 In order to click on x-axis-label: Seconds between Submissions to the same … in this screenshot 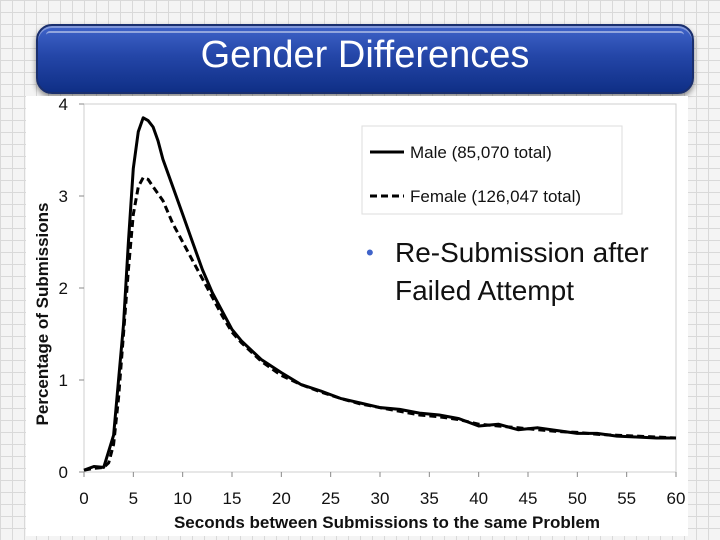, I will do `click(387, 522)`.